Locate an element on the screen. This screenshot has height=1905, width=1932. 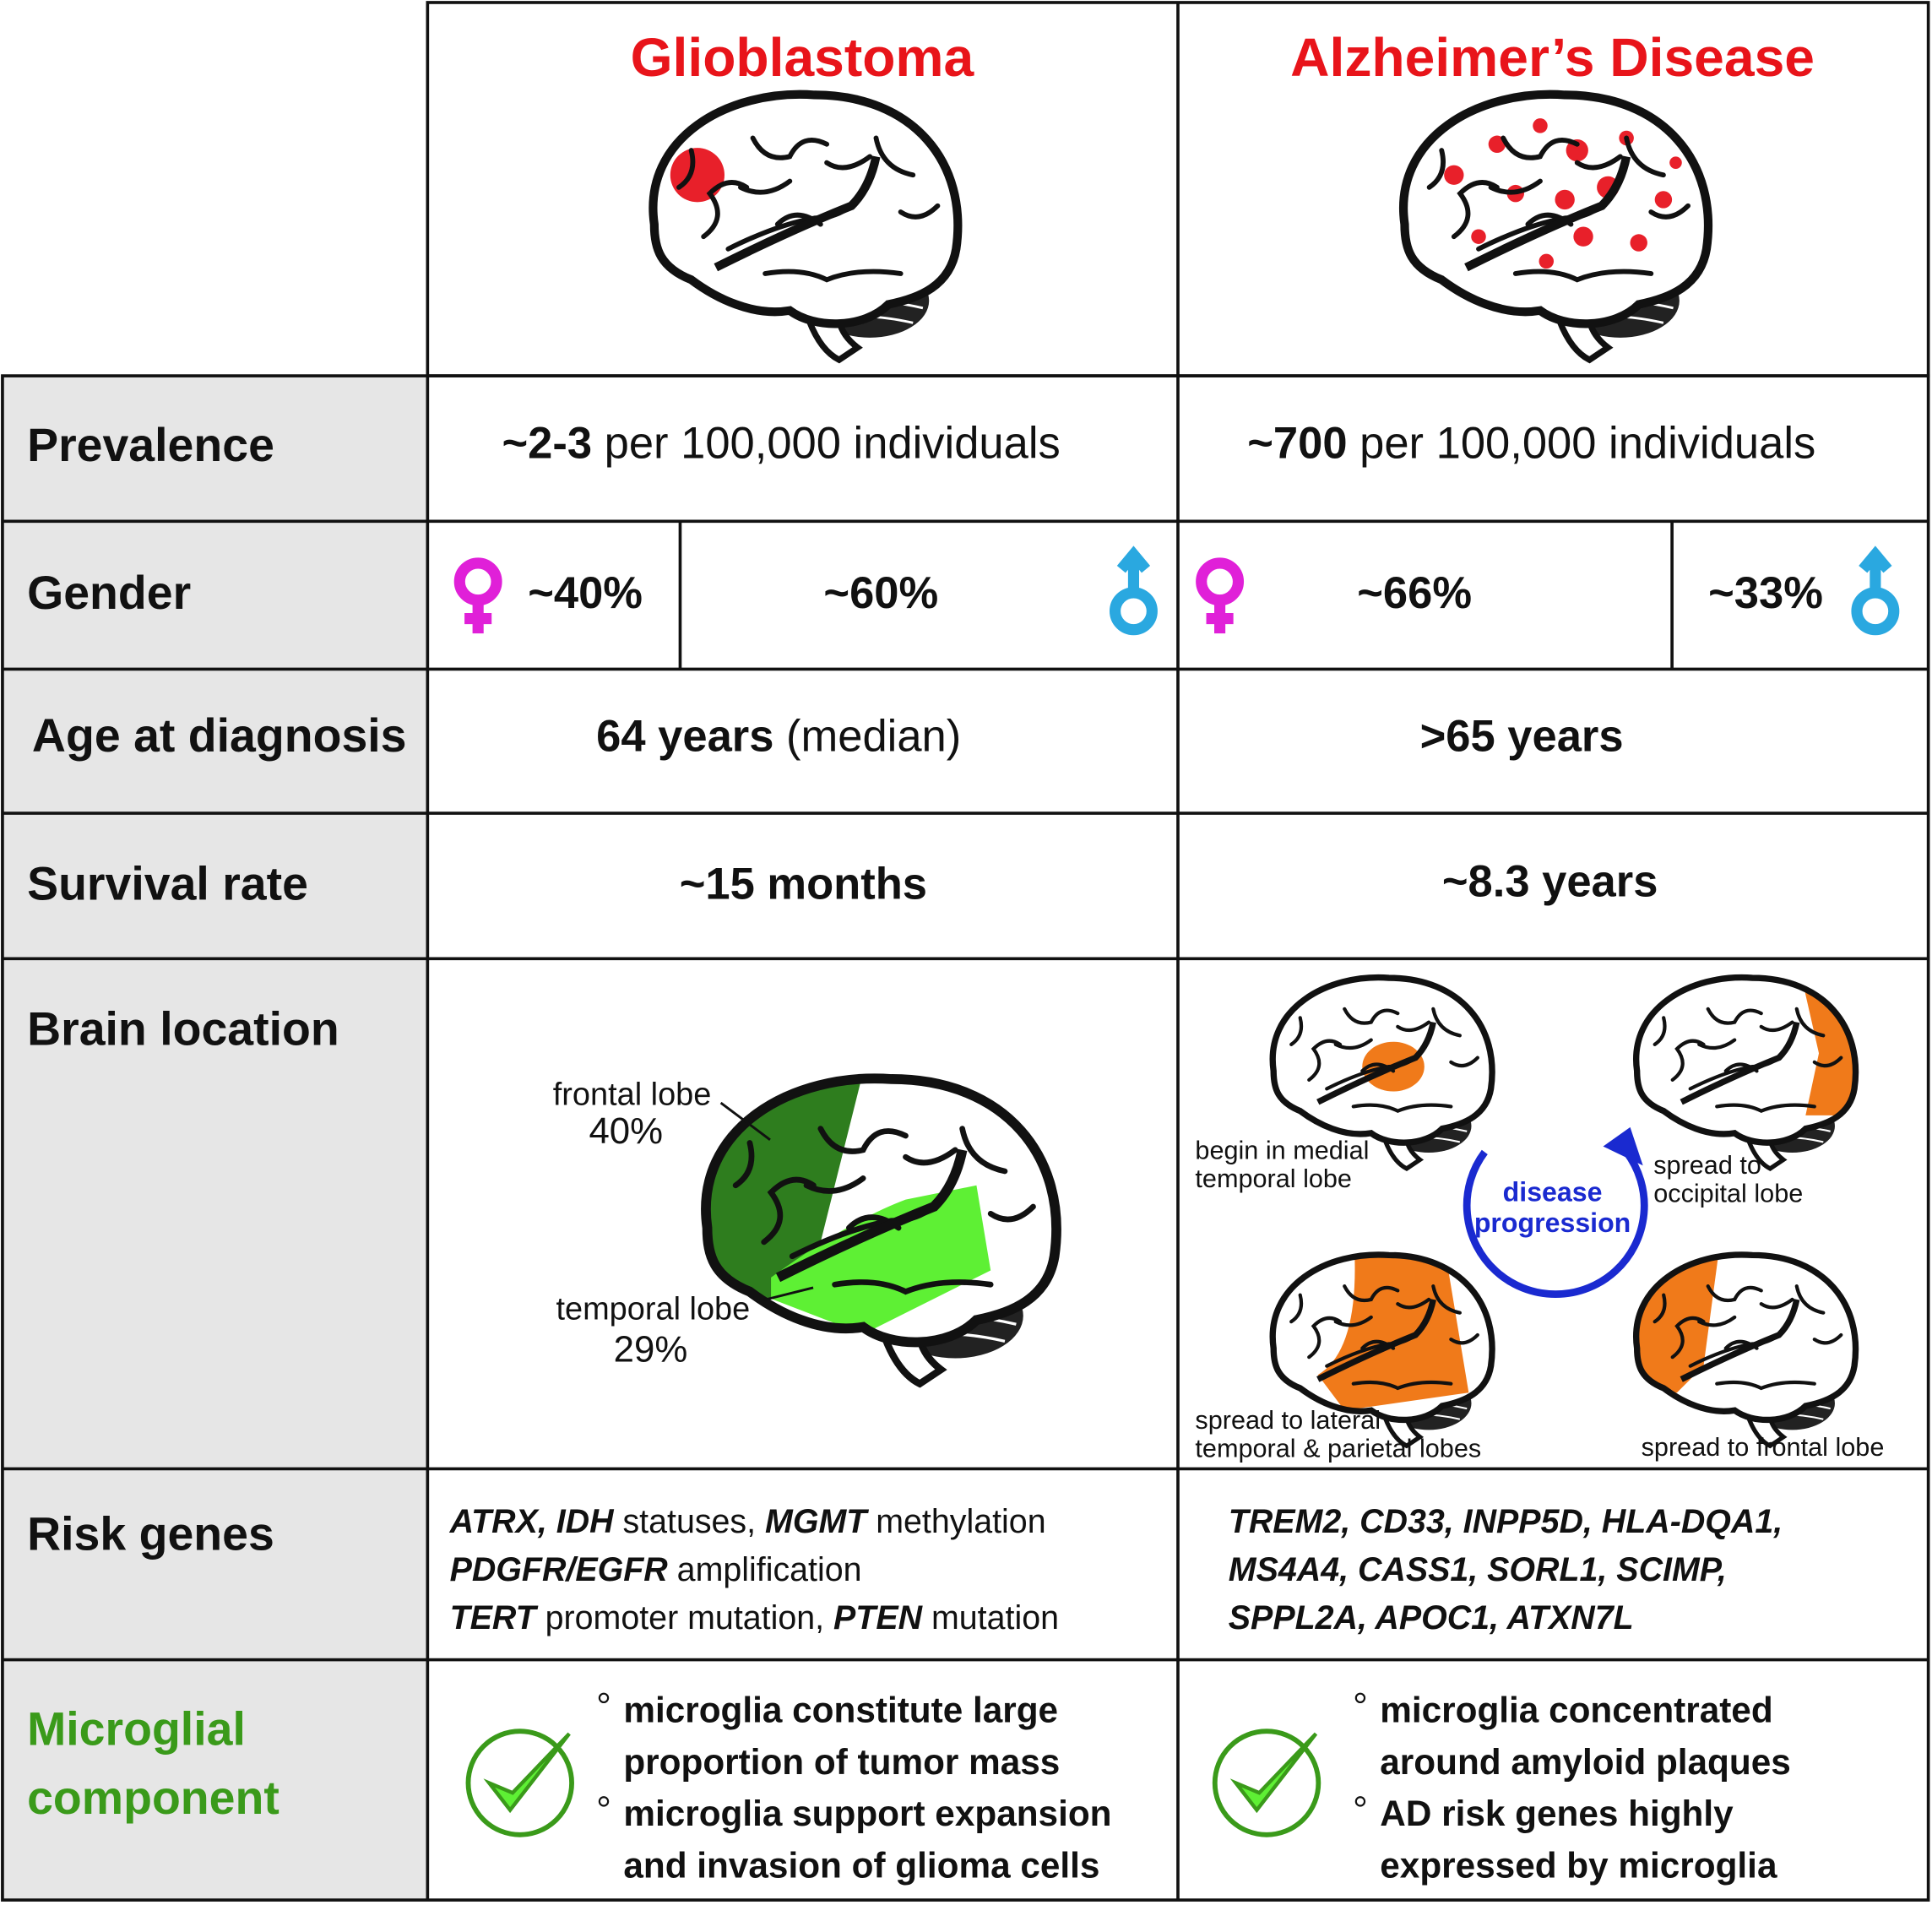
stage-label: temporal lobe is located at coordinates (1273, 1178).